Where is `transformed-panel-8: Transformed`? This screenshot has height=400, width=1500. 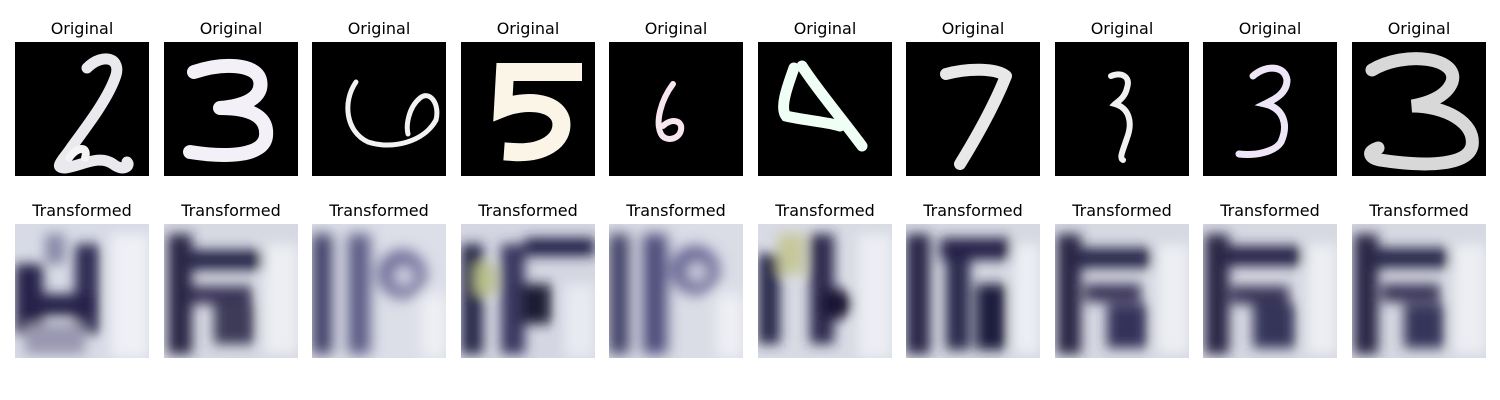
transformed-panel-8: Transformed is located at coordinates (1122, 279).